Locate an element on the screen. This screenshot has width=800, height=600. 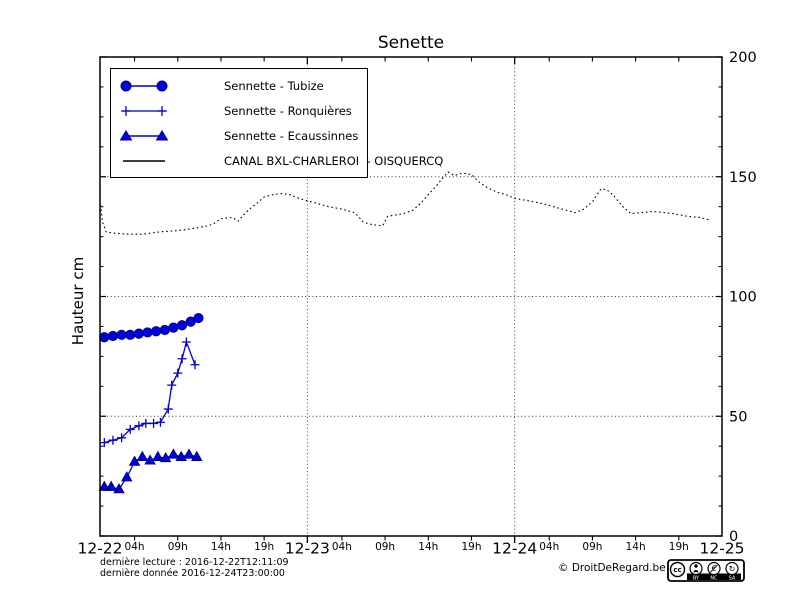
legend-item-ronquieres: Sennette - Ronquières is located at coordinates (239, 110).